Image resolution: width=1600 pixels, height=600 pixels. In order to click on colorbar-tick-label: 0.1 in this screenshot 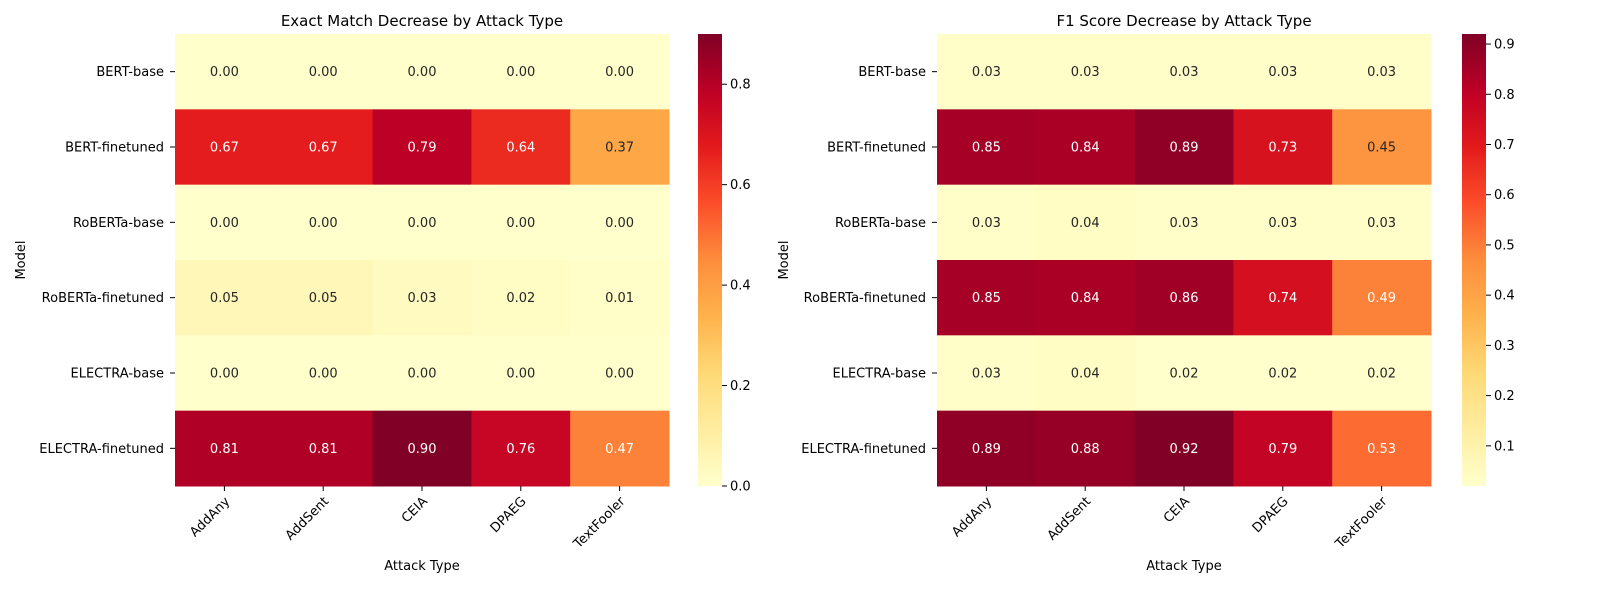, I will do `click(1504, 446)`.